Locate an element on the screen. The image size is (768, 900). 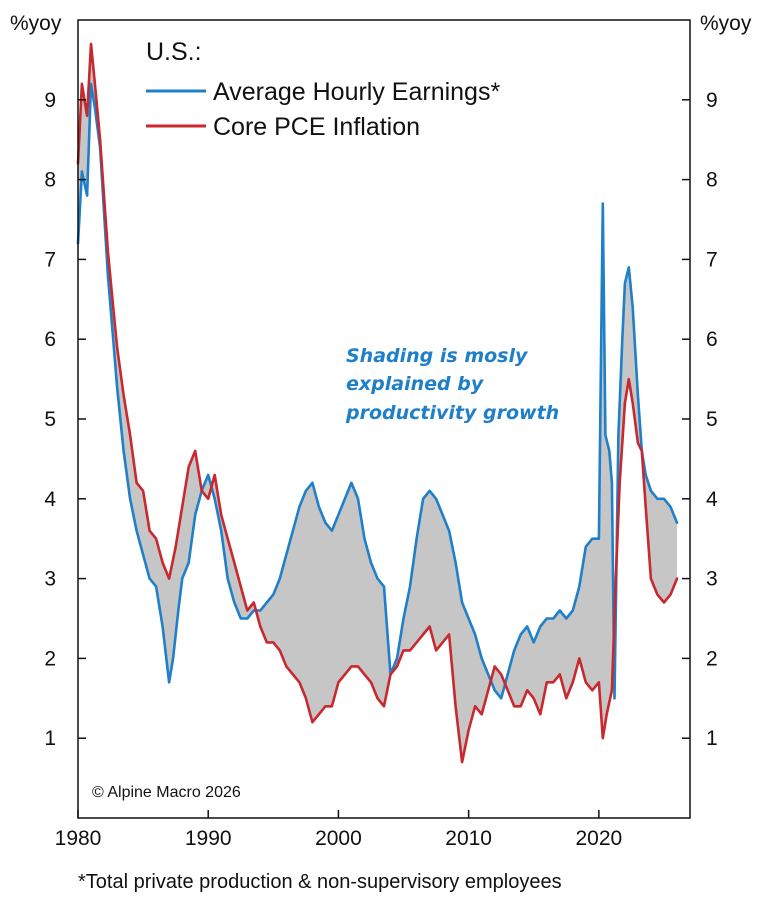
y-tick-label-left-7: 7 is located at coordinates (50, 259).